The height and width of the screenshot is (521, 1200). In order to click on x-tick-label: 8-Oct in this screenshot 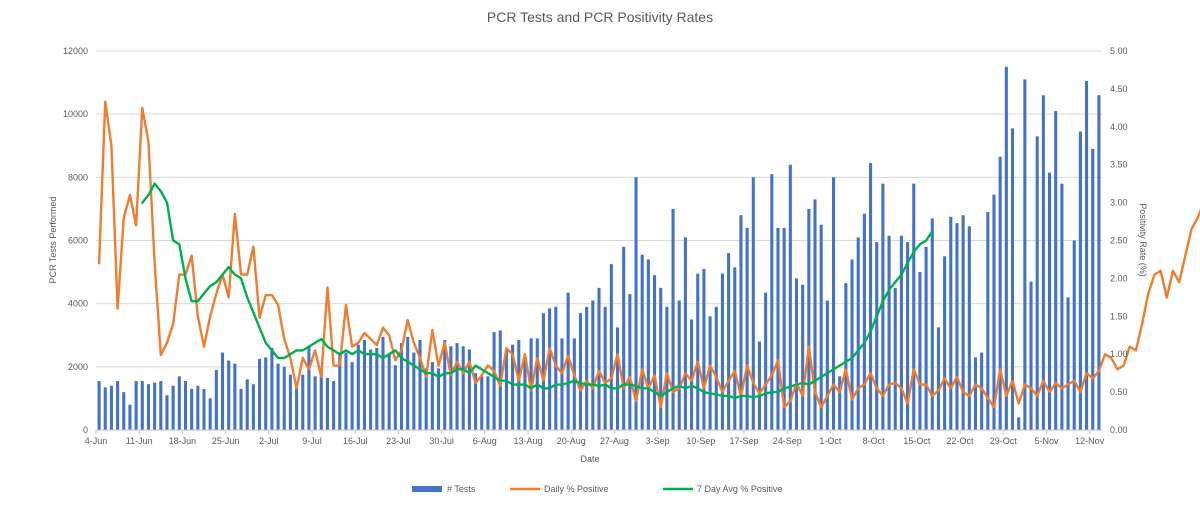, I will do `click(874, 441)`.